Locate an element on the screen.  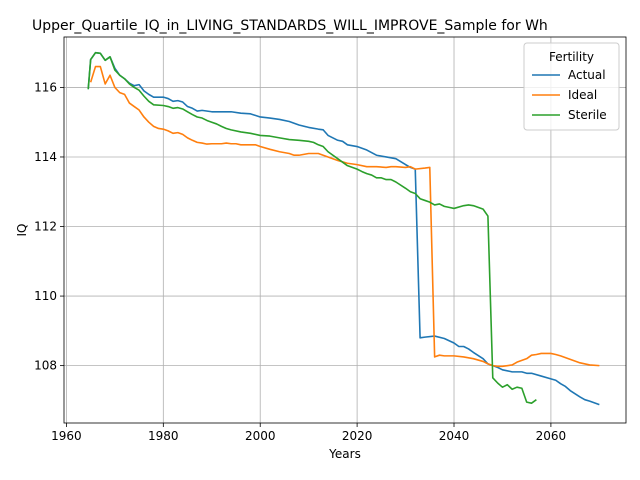
y-tick-label: 114 is located at coordinates (45, 157).